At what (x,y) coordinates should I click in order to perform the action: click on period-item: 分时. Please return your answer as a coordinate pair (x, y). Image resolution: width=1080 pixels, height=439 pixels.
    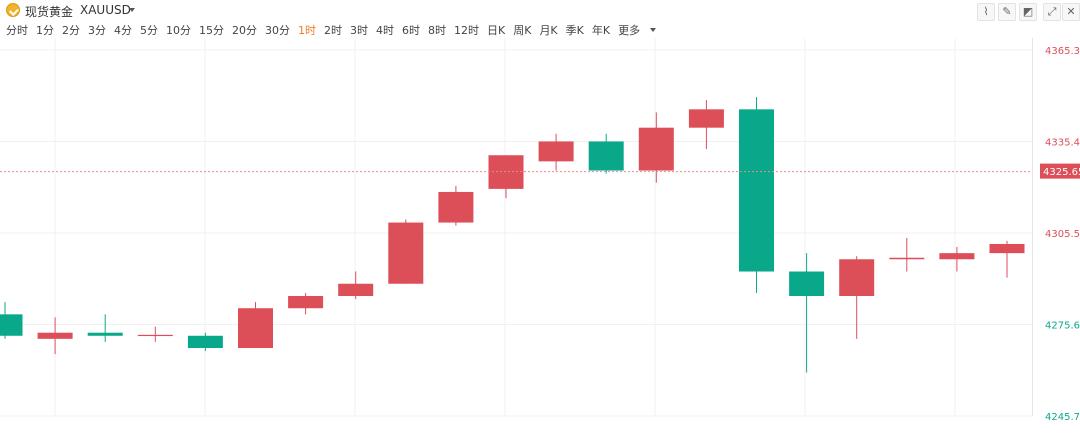
    Looking at the image, I should click on (17, 30).